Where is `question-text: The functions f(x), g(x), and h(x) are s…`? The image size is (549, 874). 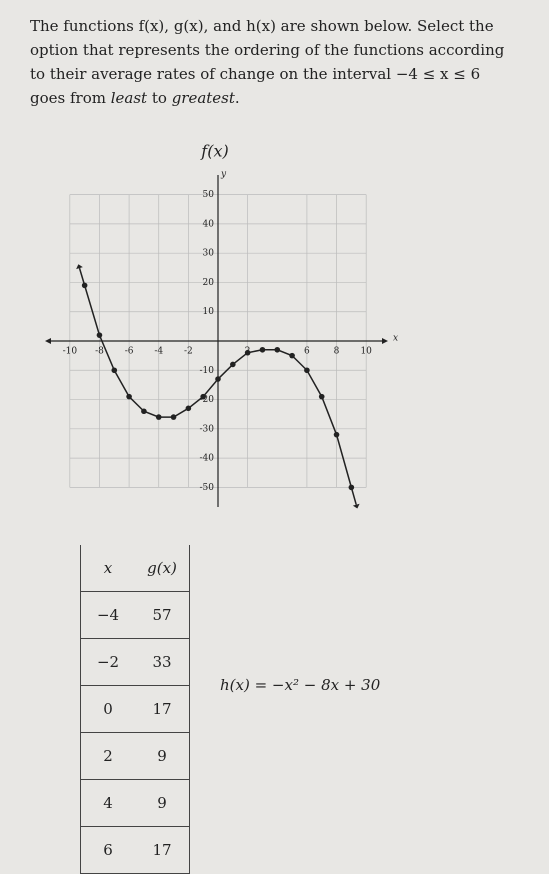 question-text: The functions f(x), g(x), and h(x) are s… is located at coordinates (267, 62).